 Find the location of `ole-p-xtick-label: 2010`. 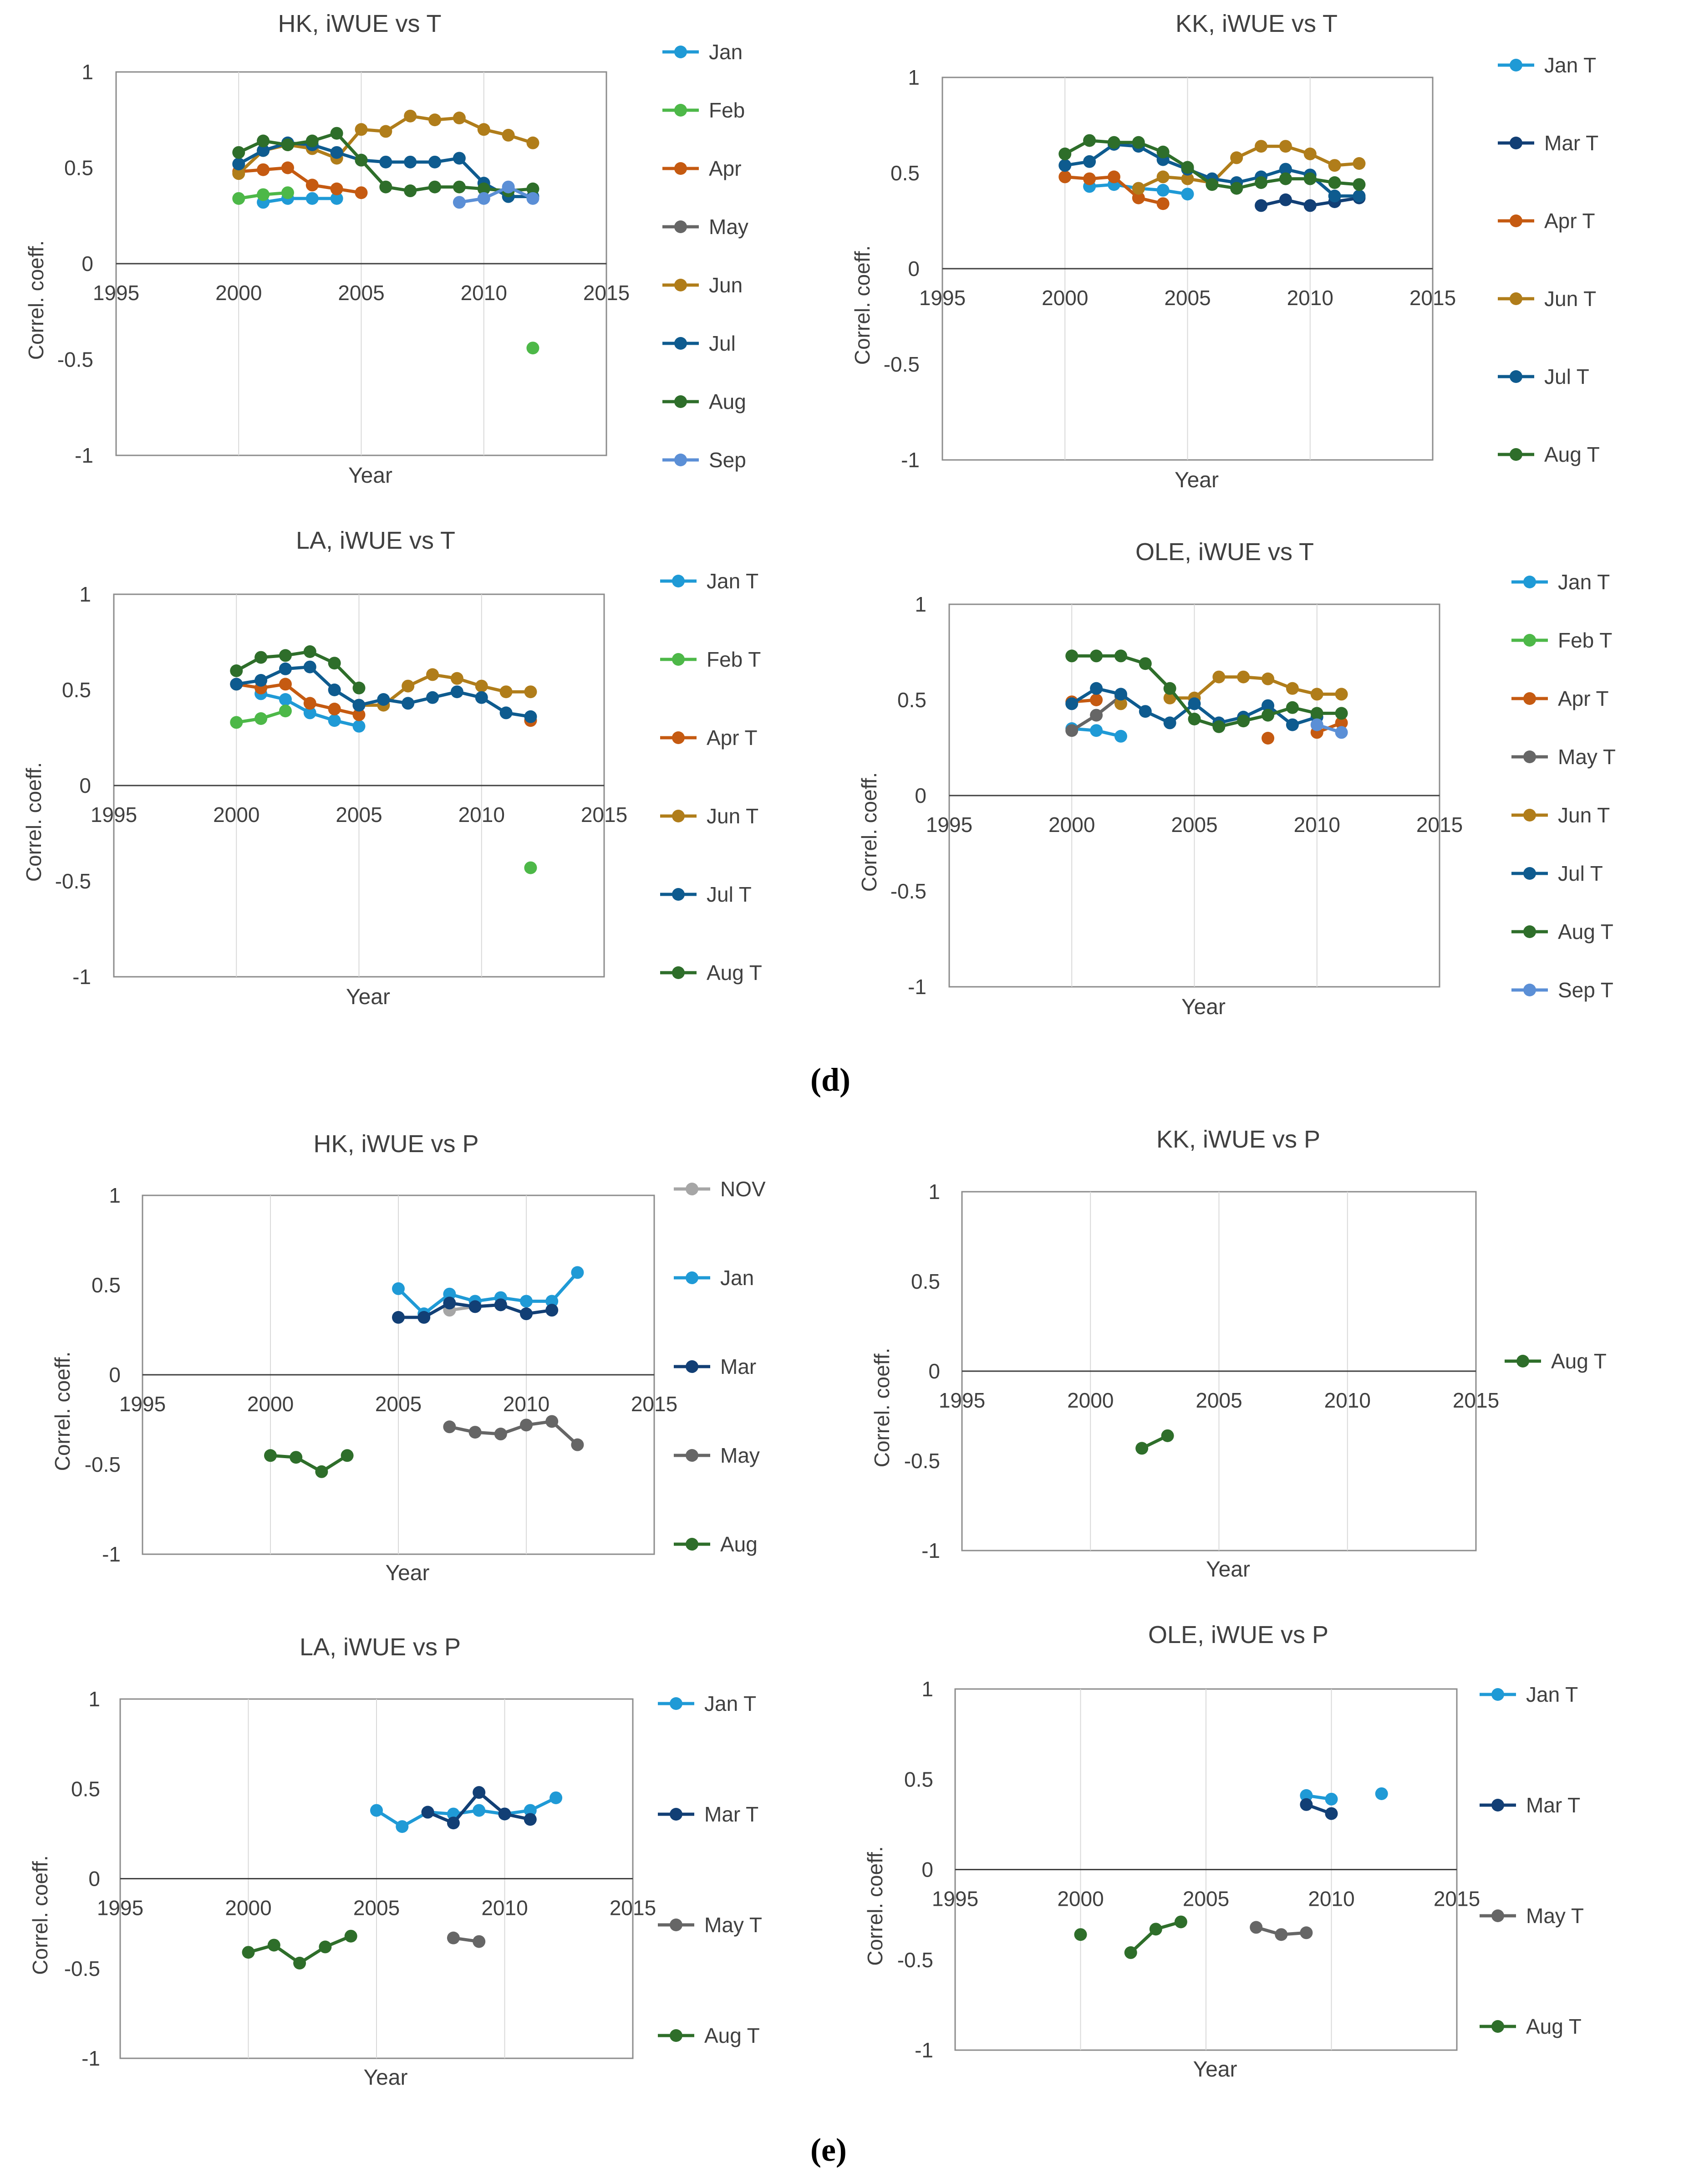

ole-p-xtick-label: 2010 is located at coordinates (1331, 1899).